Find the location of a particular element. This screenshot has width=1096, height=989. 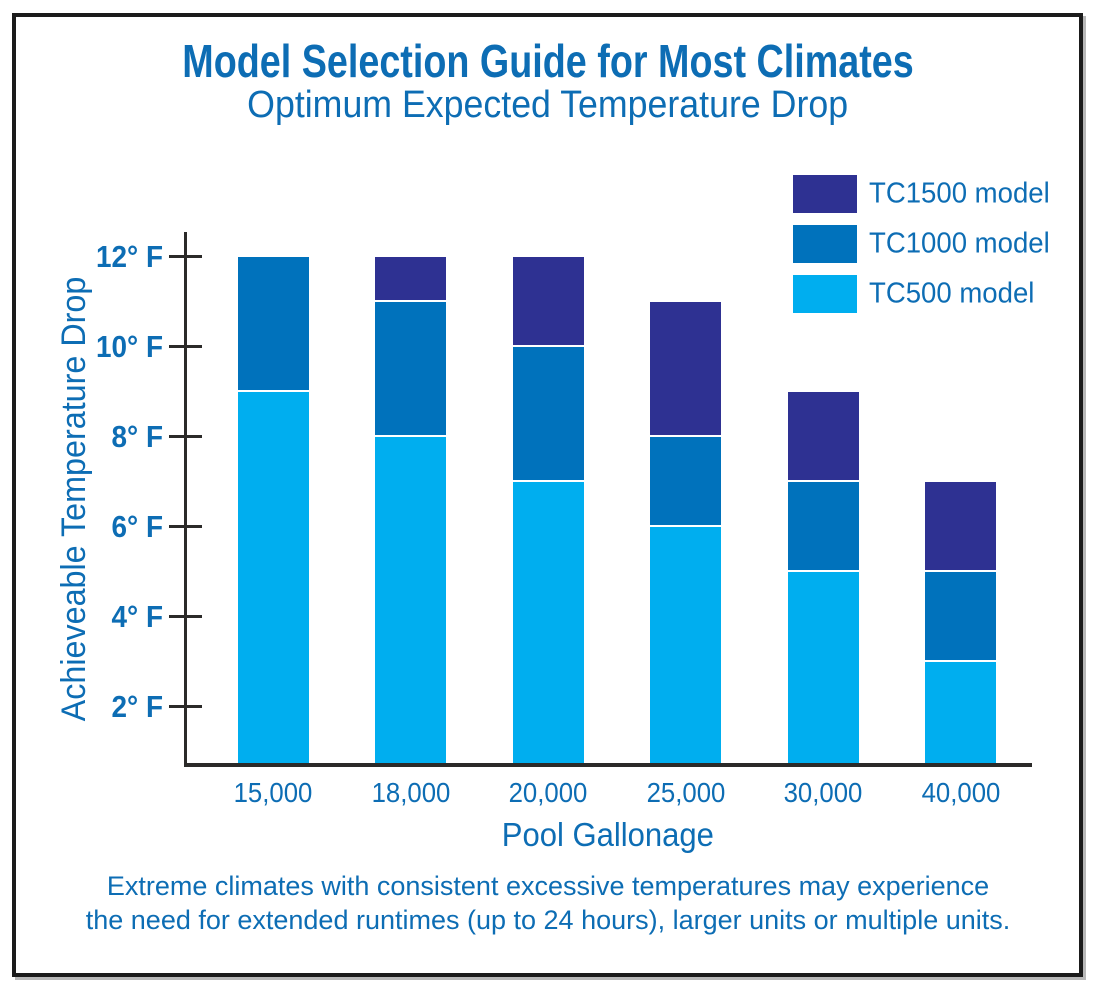

legend-label: TC1500 model is located at coordinates (959, 193).